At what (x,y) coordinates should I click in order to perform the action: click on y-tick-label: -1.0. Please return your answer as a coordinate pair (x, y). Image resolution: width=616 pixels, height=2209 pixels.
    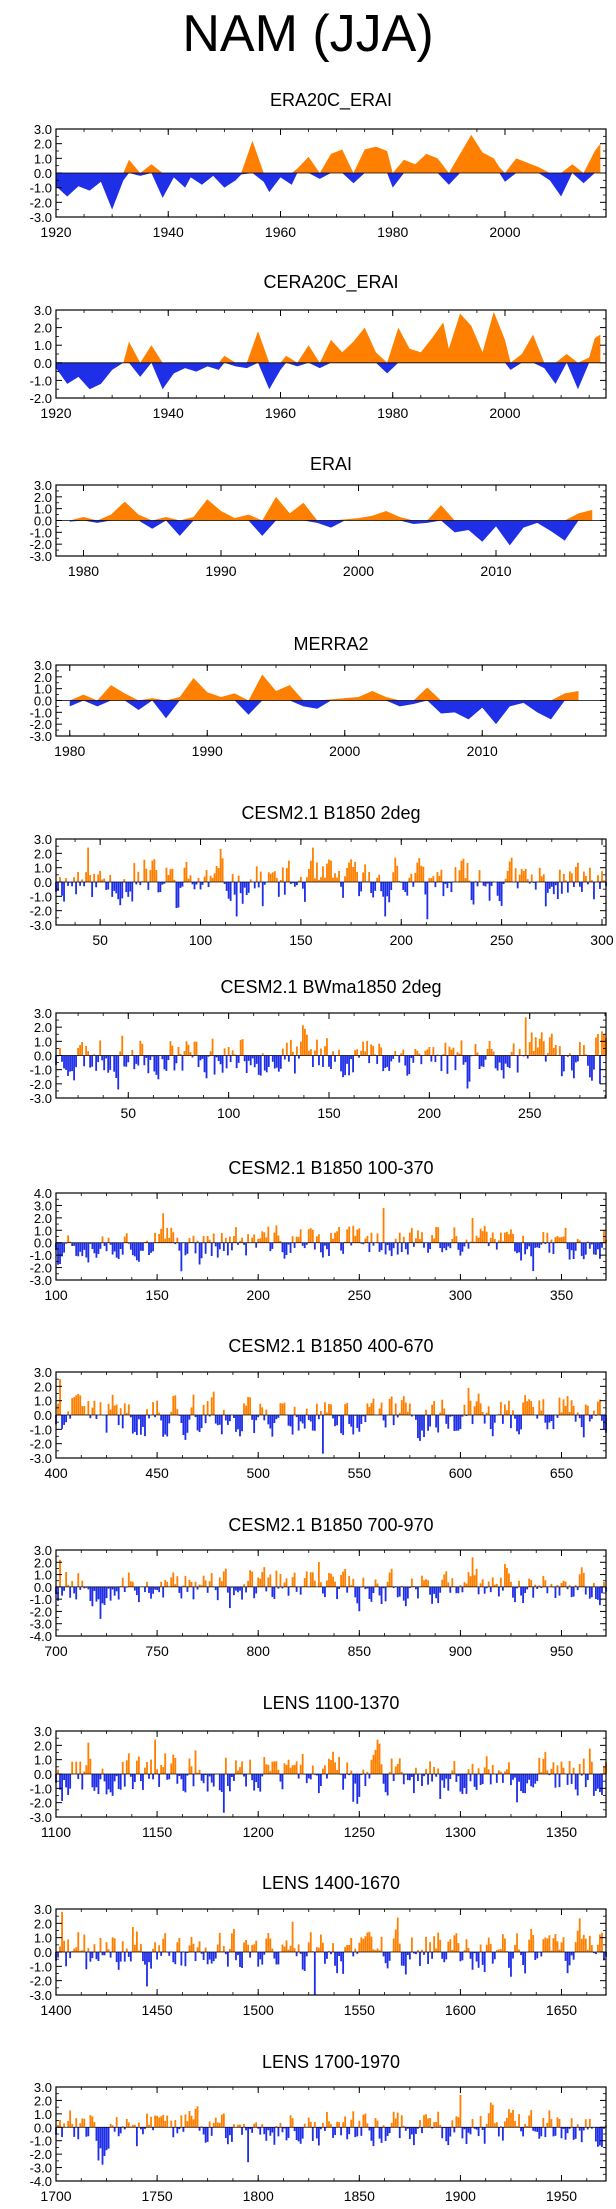
    Looking at the image, I should click on (41, 188).